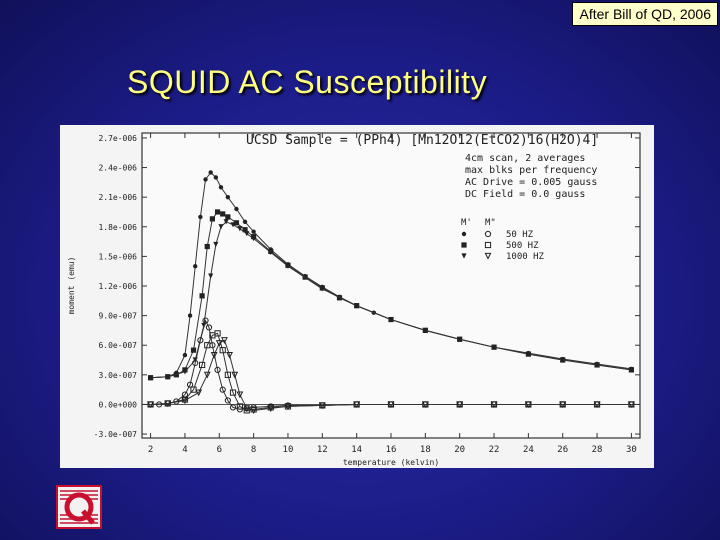 The height and width of the screenshot is (540, 720). Describe the element at coordinates (522, 246) in the screenshot. I see `legend-entry: 500 HZ` at that location.